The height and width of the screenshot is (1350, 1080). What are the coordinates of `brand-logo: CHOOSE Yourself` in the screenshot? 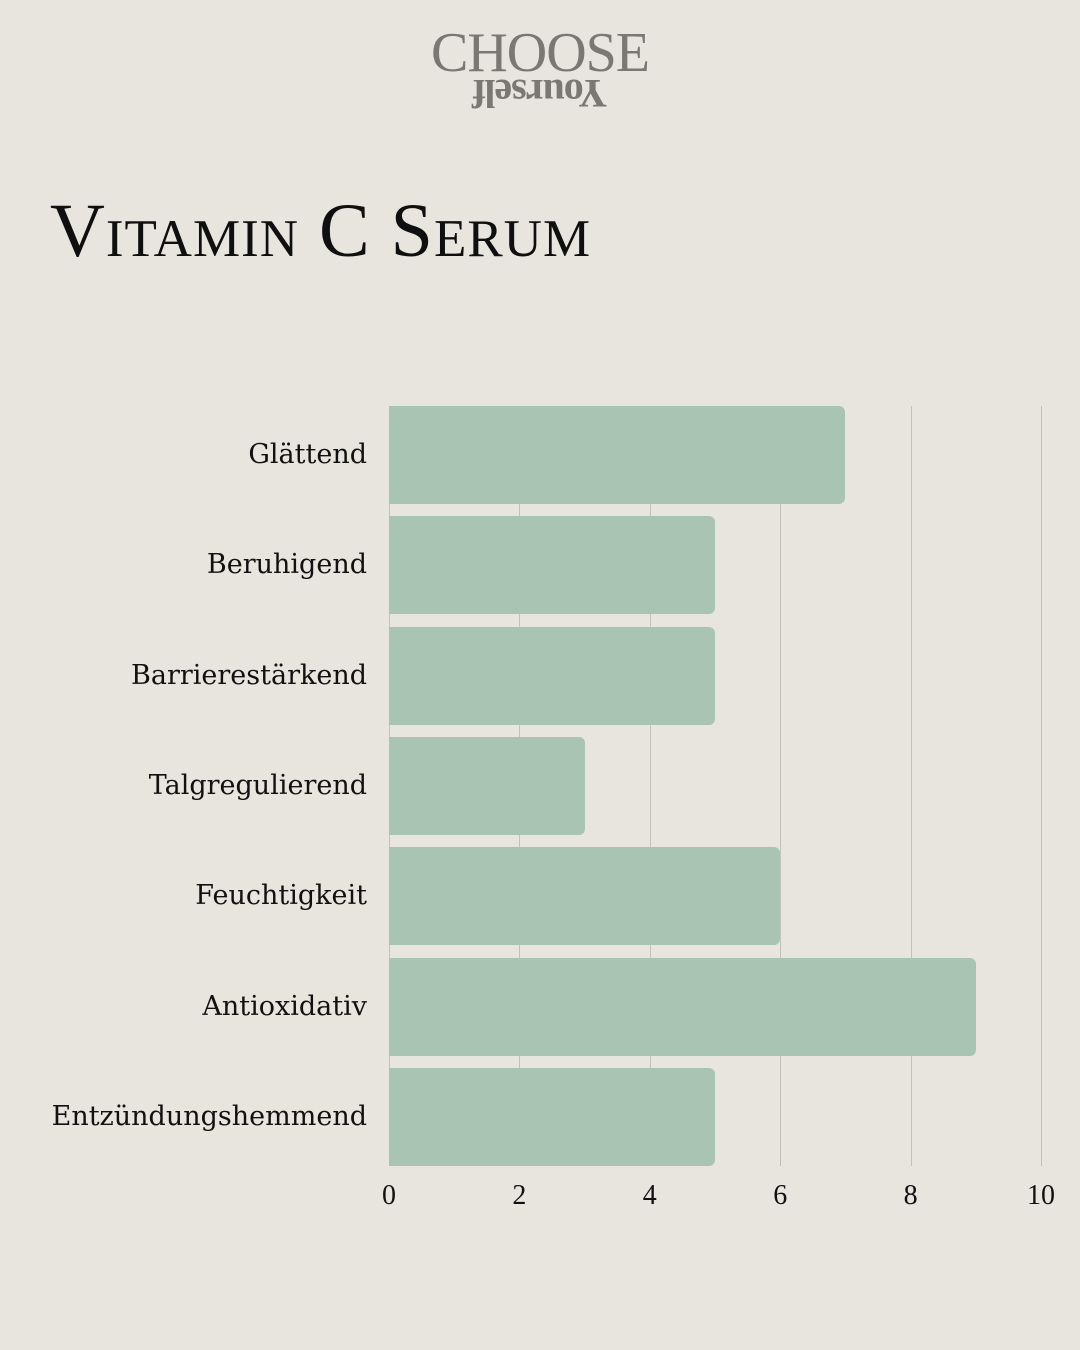 It's located at (540, 69).